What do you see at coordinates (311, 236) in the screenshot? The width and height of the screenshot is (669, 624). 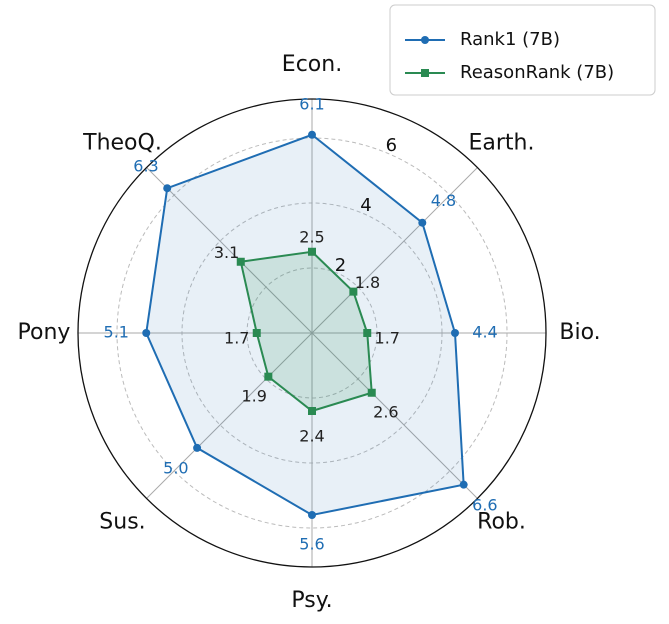 I see `value-label: 2.5` at bounding box center [311, 236].